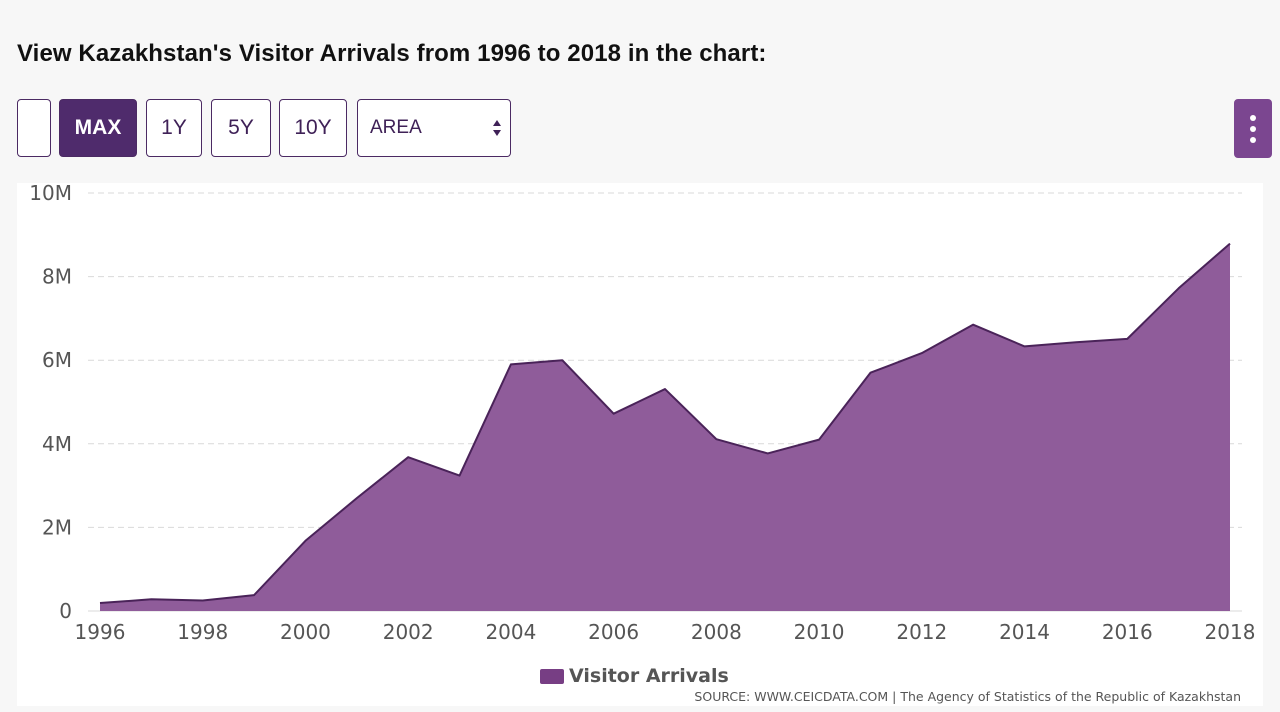 The image size is (1280, 712). What do you see at coordinates (50, 402) in the screenshot?
I see `y-axis-labels: 0 2M 4M 6M 8M 10M` at bounding box center [50, 402].